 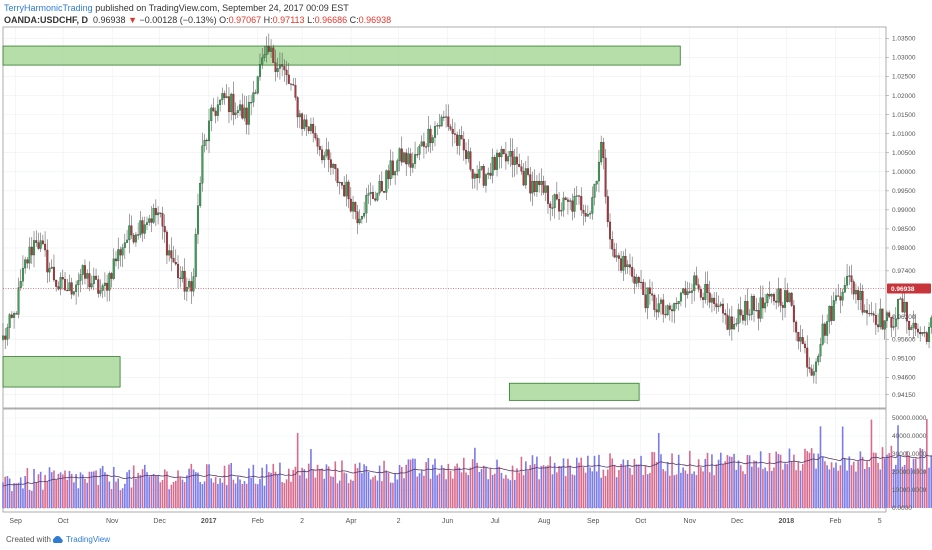 I want to click on supply-demand-zone, so click(x=574, y=391).